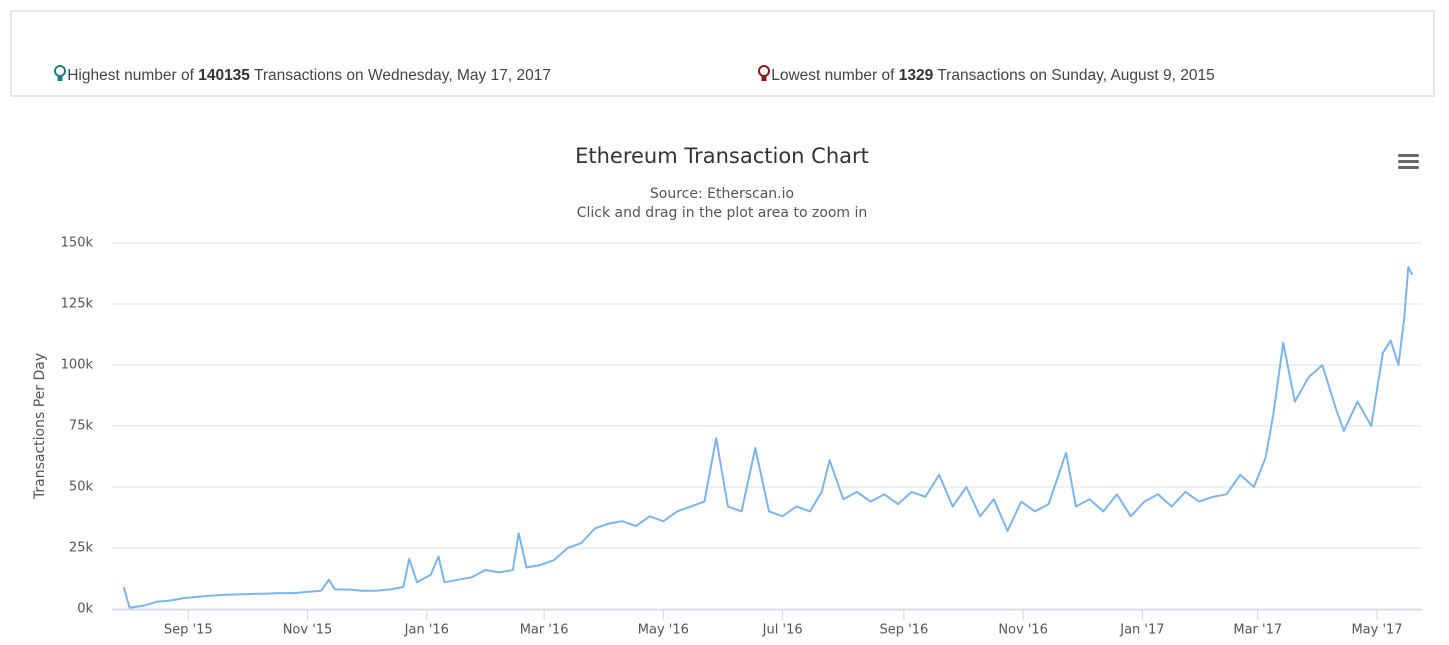 The image size is (1449, 645). Describe the element at coordinates (77, 304) in the screenshot. I see `y-tick-label: 125k` at that location.